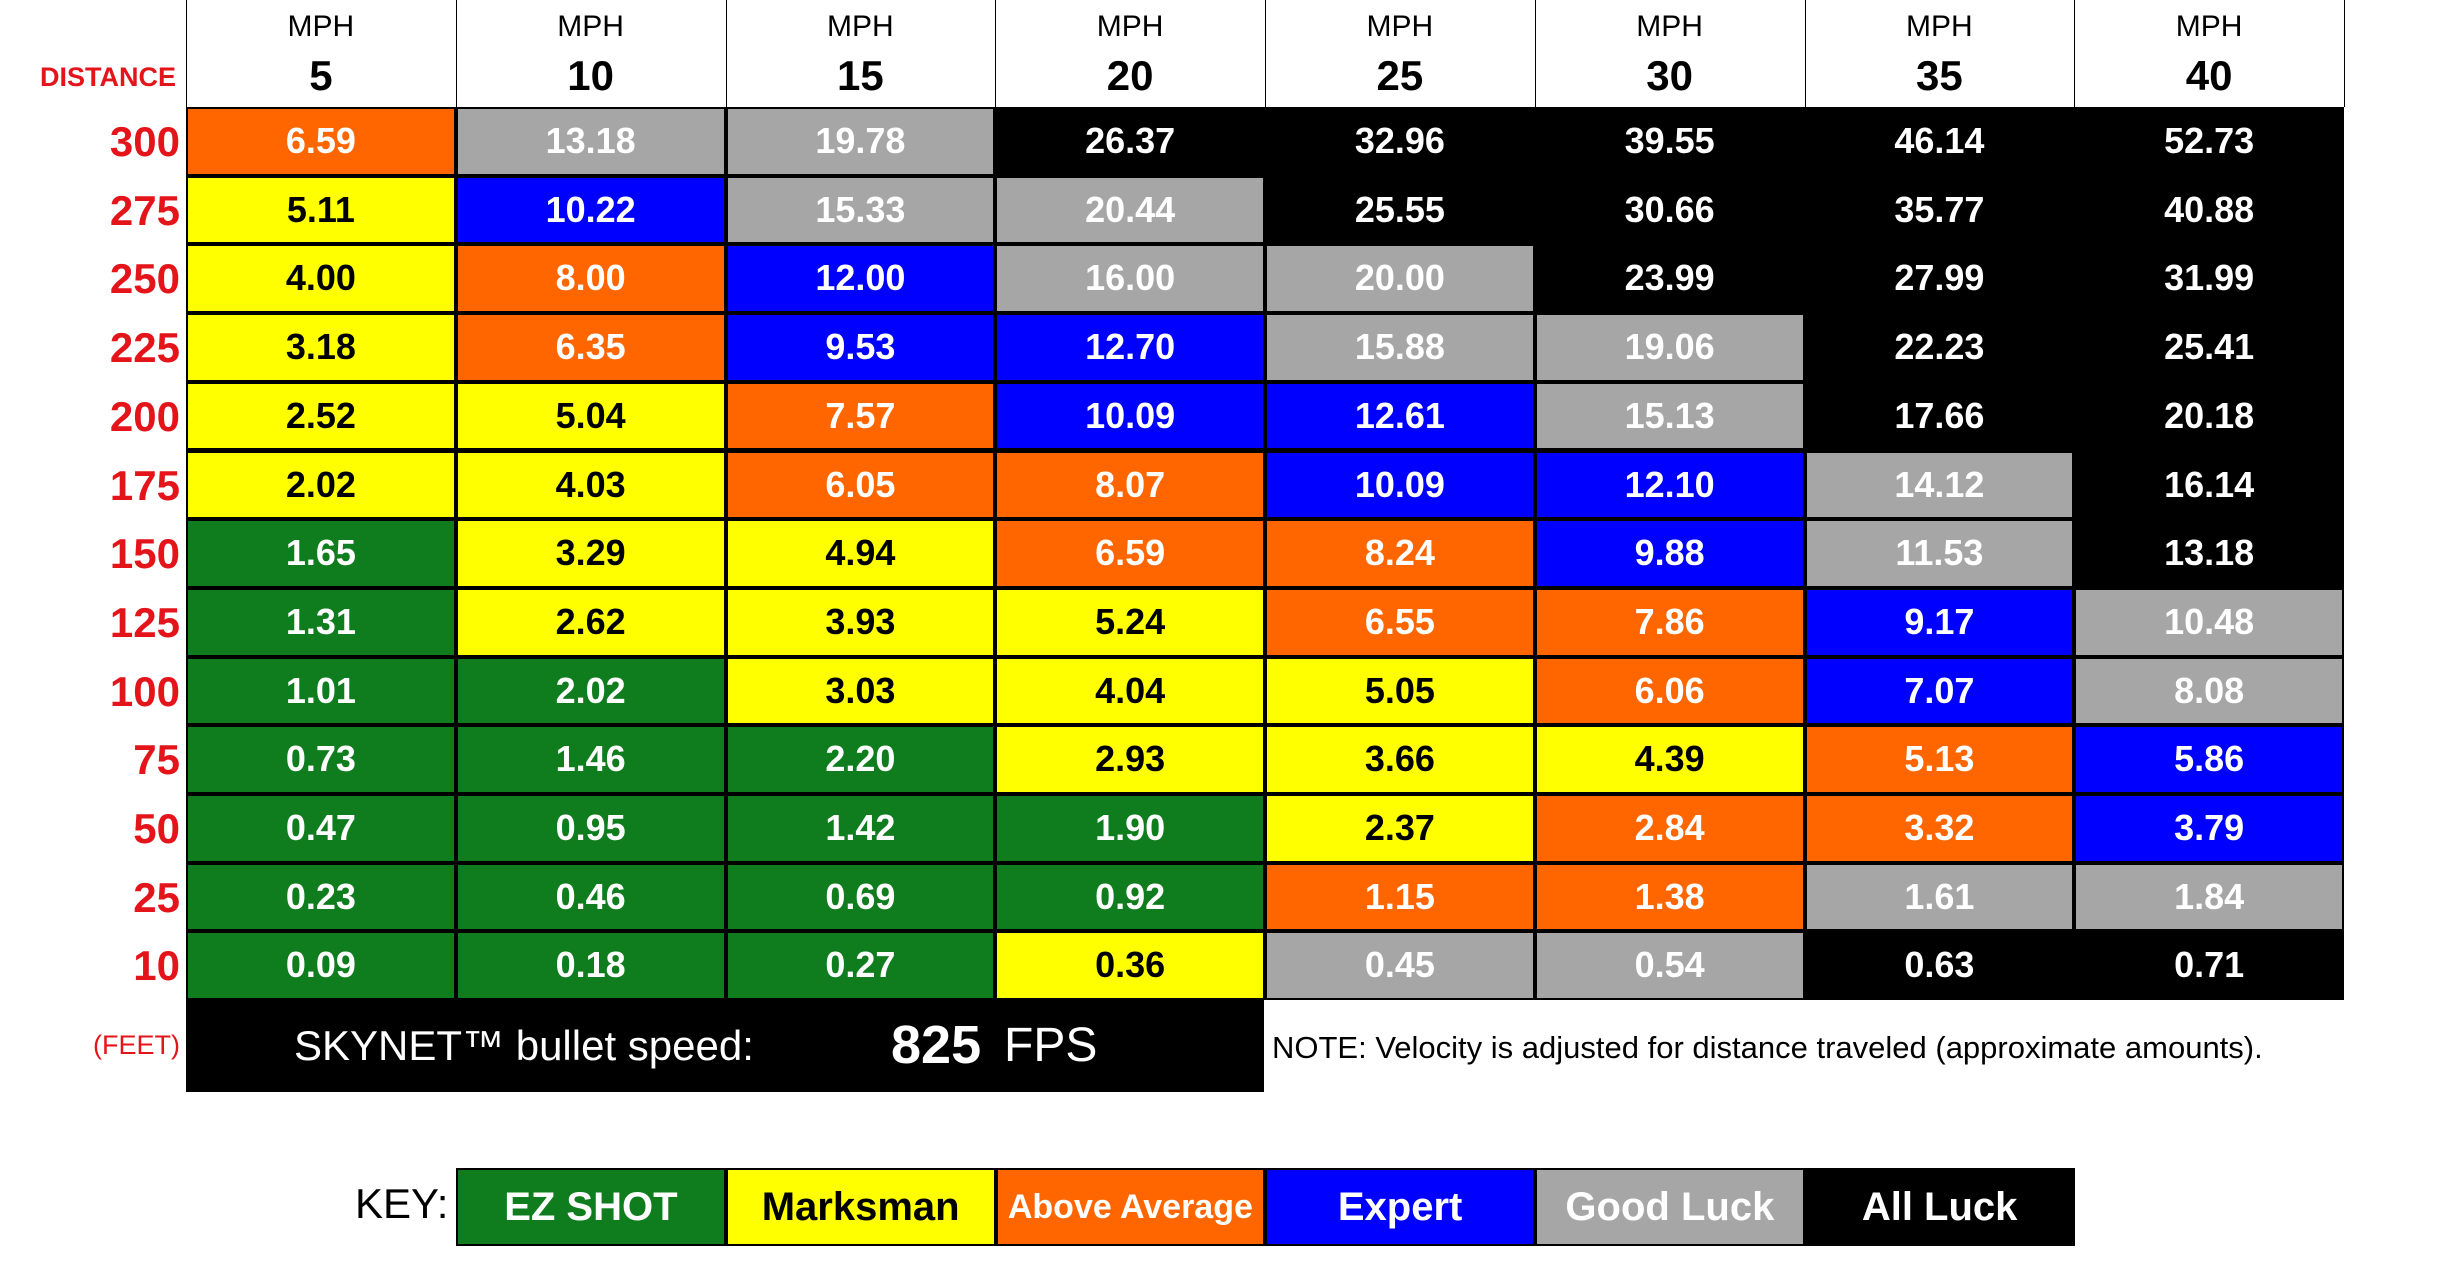 The width and height of the screenshot is (2440, 1261). I want to click on table-cell: 10.48, so click(2209, 622).